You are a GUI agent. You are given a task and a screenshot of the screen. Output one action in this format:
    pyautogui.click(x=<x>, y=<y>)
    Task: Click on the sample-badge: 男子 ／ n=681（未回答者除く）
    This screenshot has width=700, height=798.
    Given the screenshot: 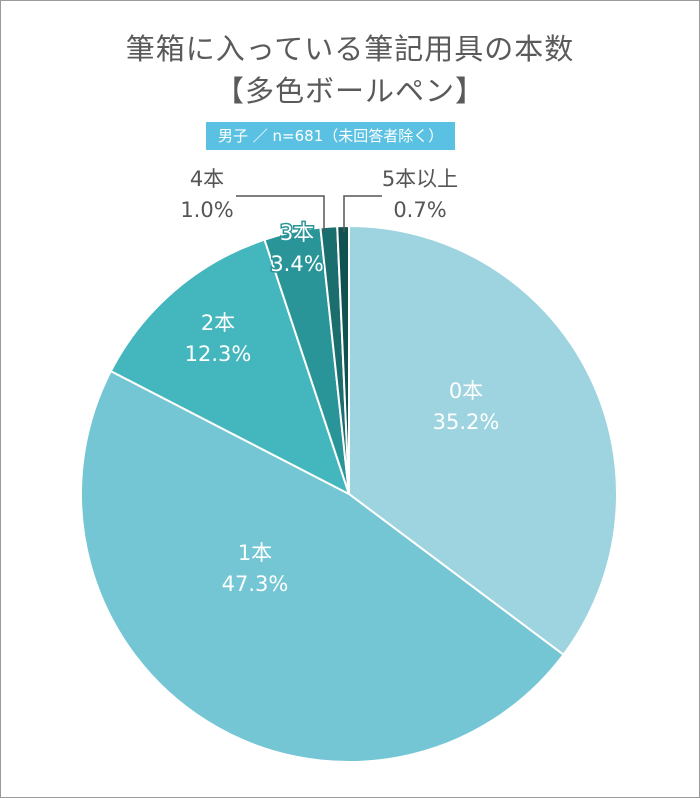 What is the action you would take?
    pyautogui.click(x=331, y=136)
    